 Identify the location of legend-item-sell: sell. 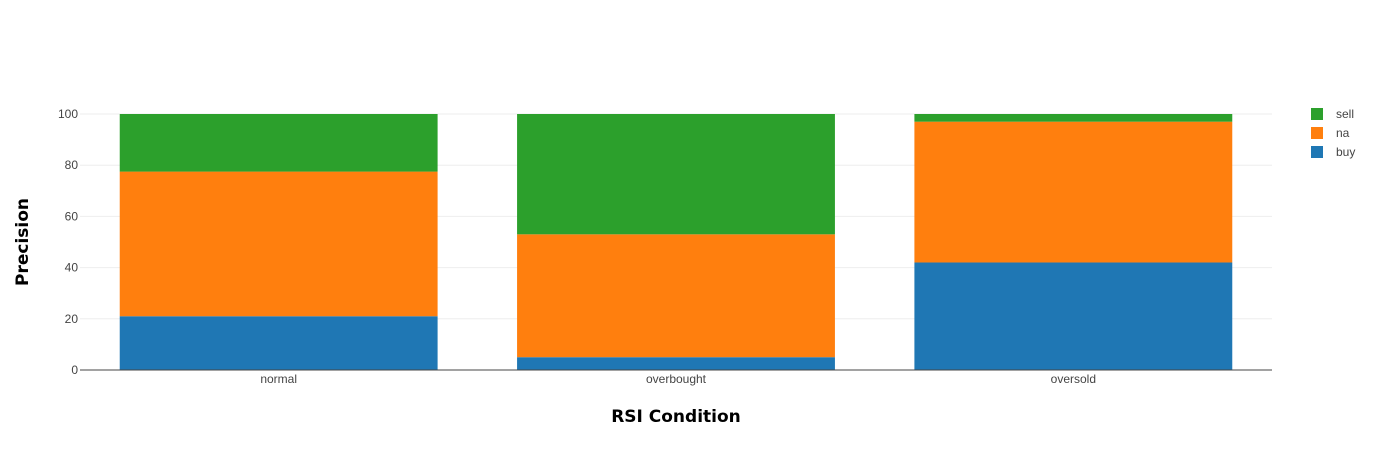
(1332, 114).